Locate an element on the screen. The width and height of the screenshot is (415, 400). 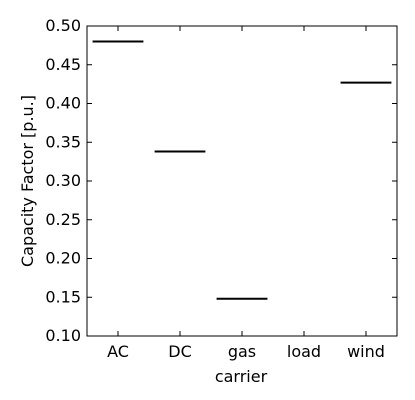
y-tick-label: 0.40 is located at coordinates (63, 103).